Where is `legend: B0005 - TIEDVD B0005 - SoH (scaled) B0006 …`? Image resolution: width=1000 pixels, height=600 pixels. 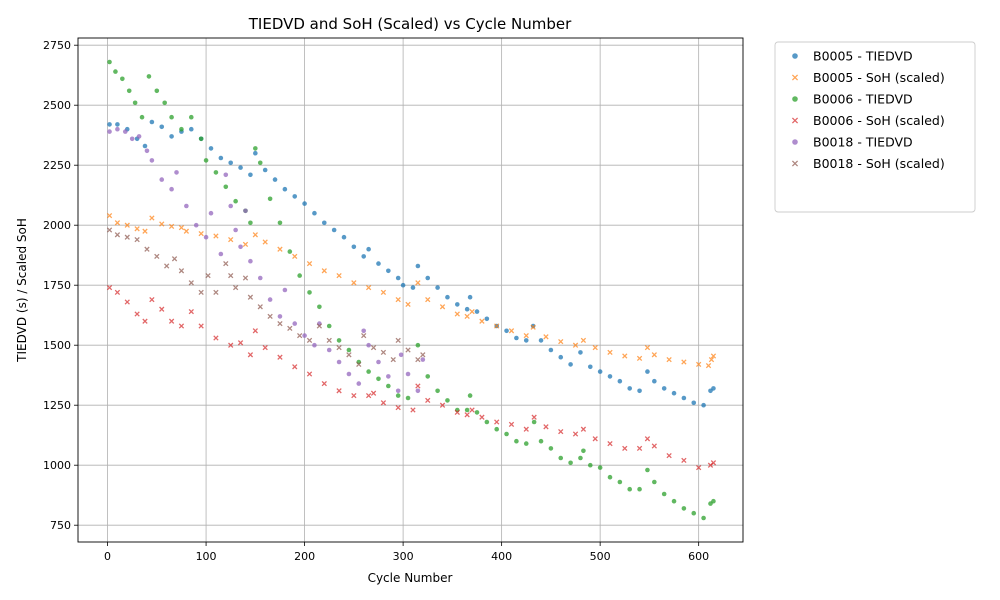
legend: B0005 - TIEDVD B0005 - SoH (scaled) B0006 … is located at coordinates (875, 127).